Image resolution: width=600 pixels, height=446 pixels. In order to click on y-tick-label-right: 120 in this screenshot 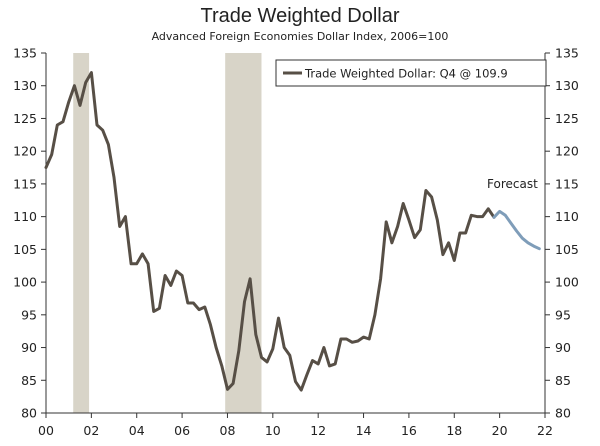, I will do `click(567, 151)`.